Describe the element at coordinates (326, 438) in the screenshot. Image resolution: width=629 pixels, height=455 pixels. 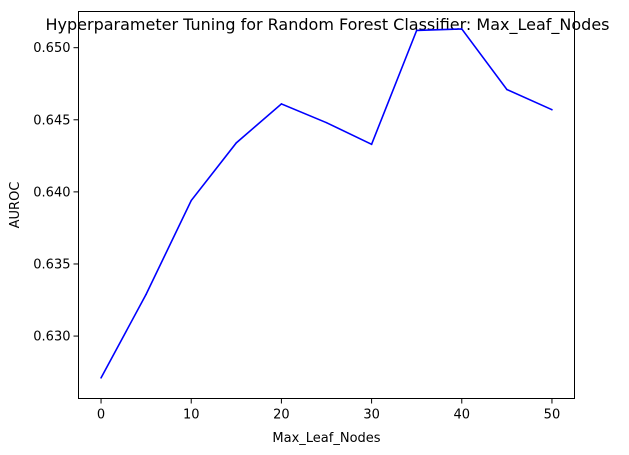
I see `x-axis-label: Max_Leaf_Nodes` at that location.